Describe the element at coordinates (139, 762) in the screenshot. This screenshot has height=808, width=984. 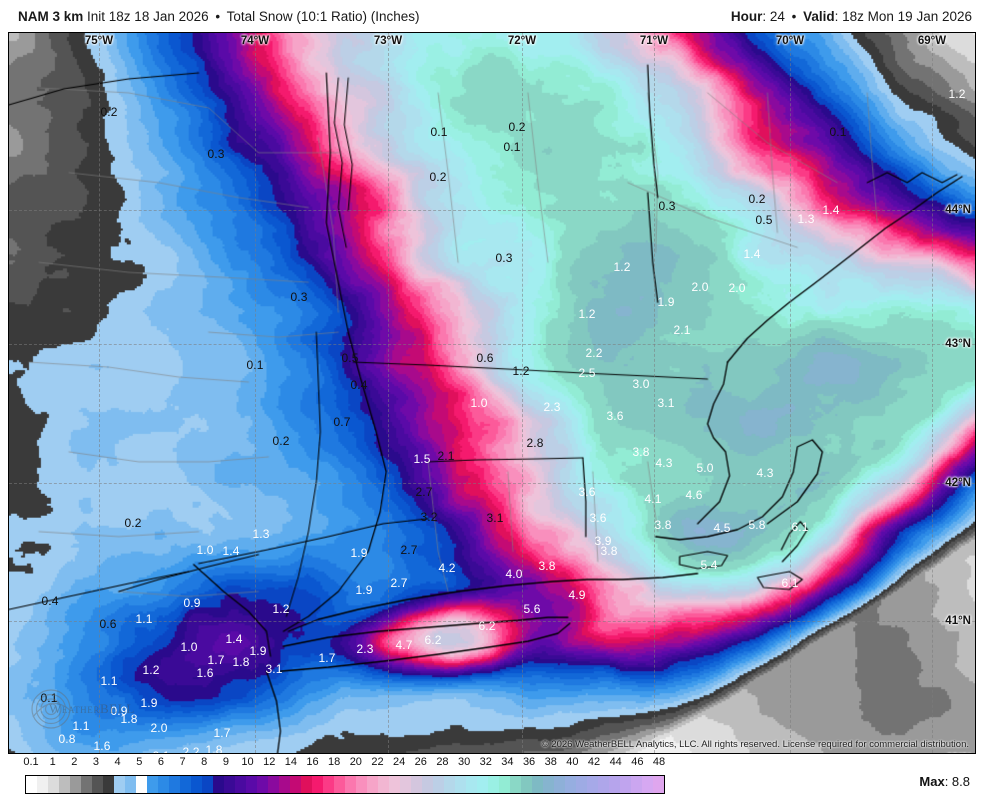
I see `colorbar-tick: 5` at that location.